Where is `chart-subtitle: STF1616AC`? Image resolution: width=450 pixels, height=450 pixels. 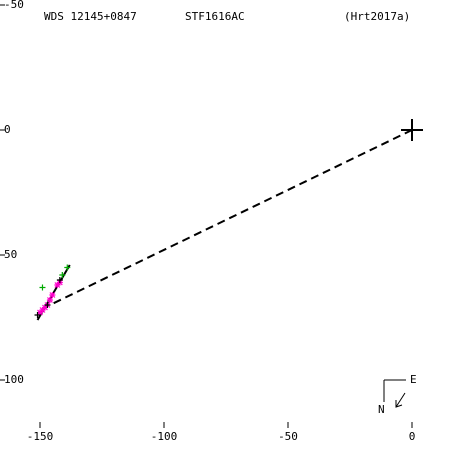
chart-subtitle: STF1616AC is located at coordinates (215, 16).